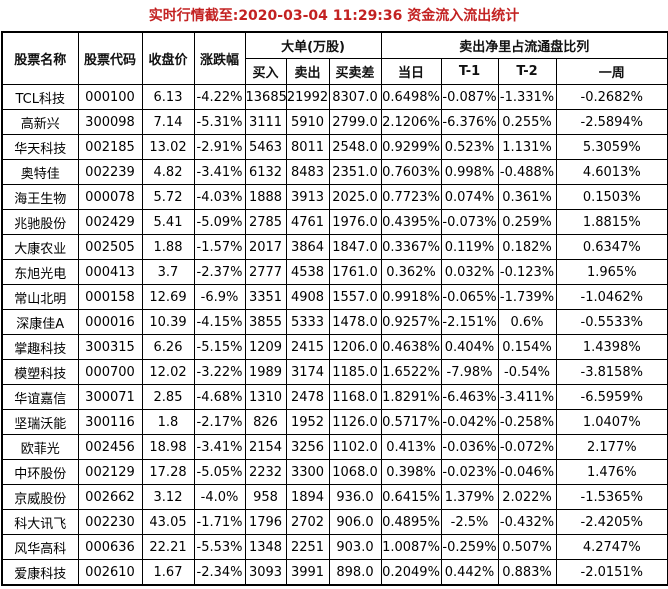 The image size is (668, 589). I want to click on stock-name-cell: 奥特佳, so click(40, 172).